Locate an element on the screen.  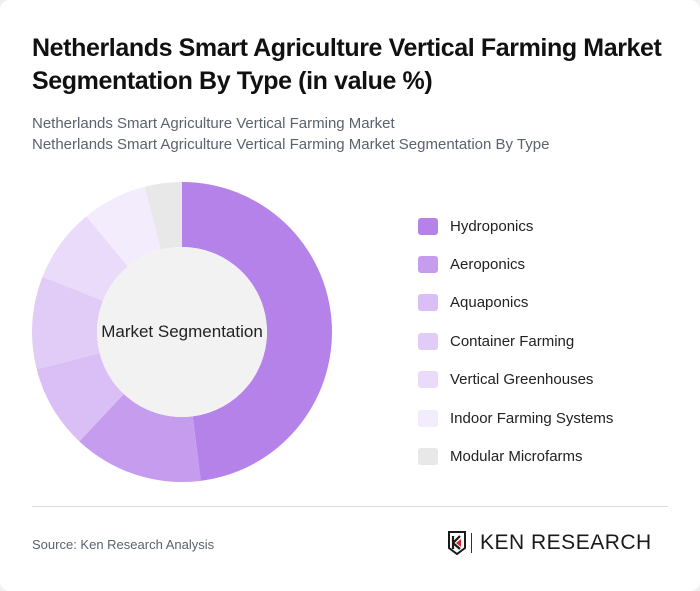
donut-slice-vertical-greenhouses is located at coordinates (85, 258).